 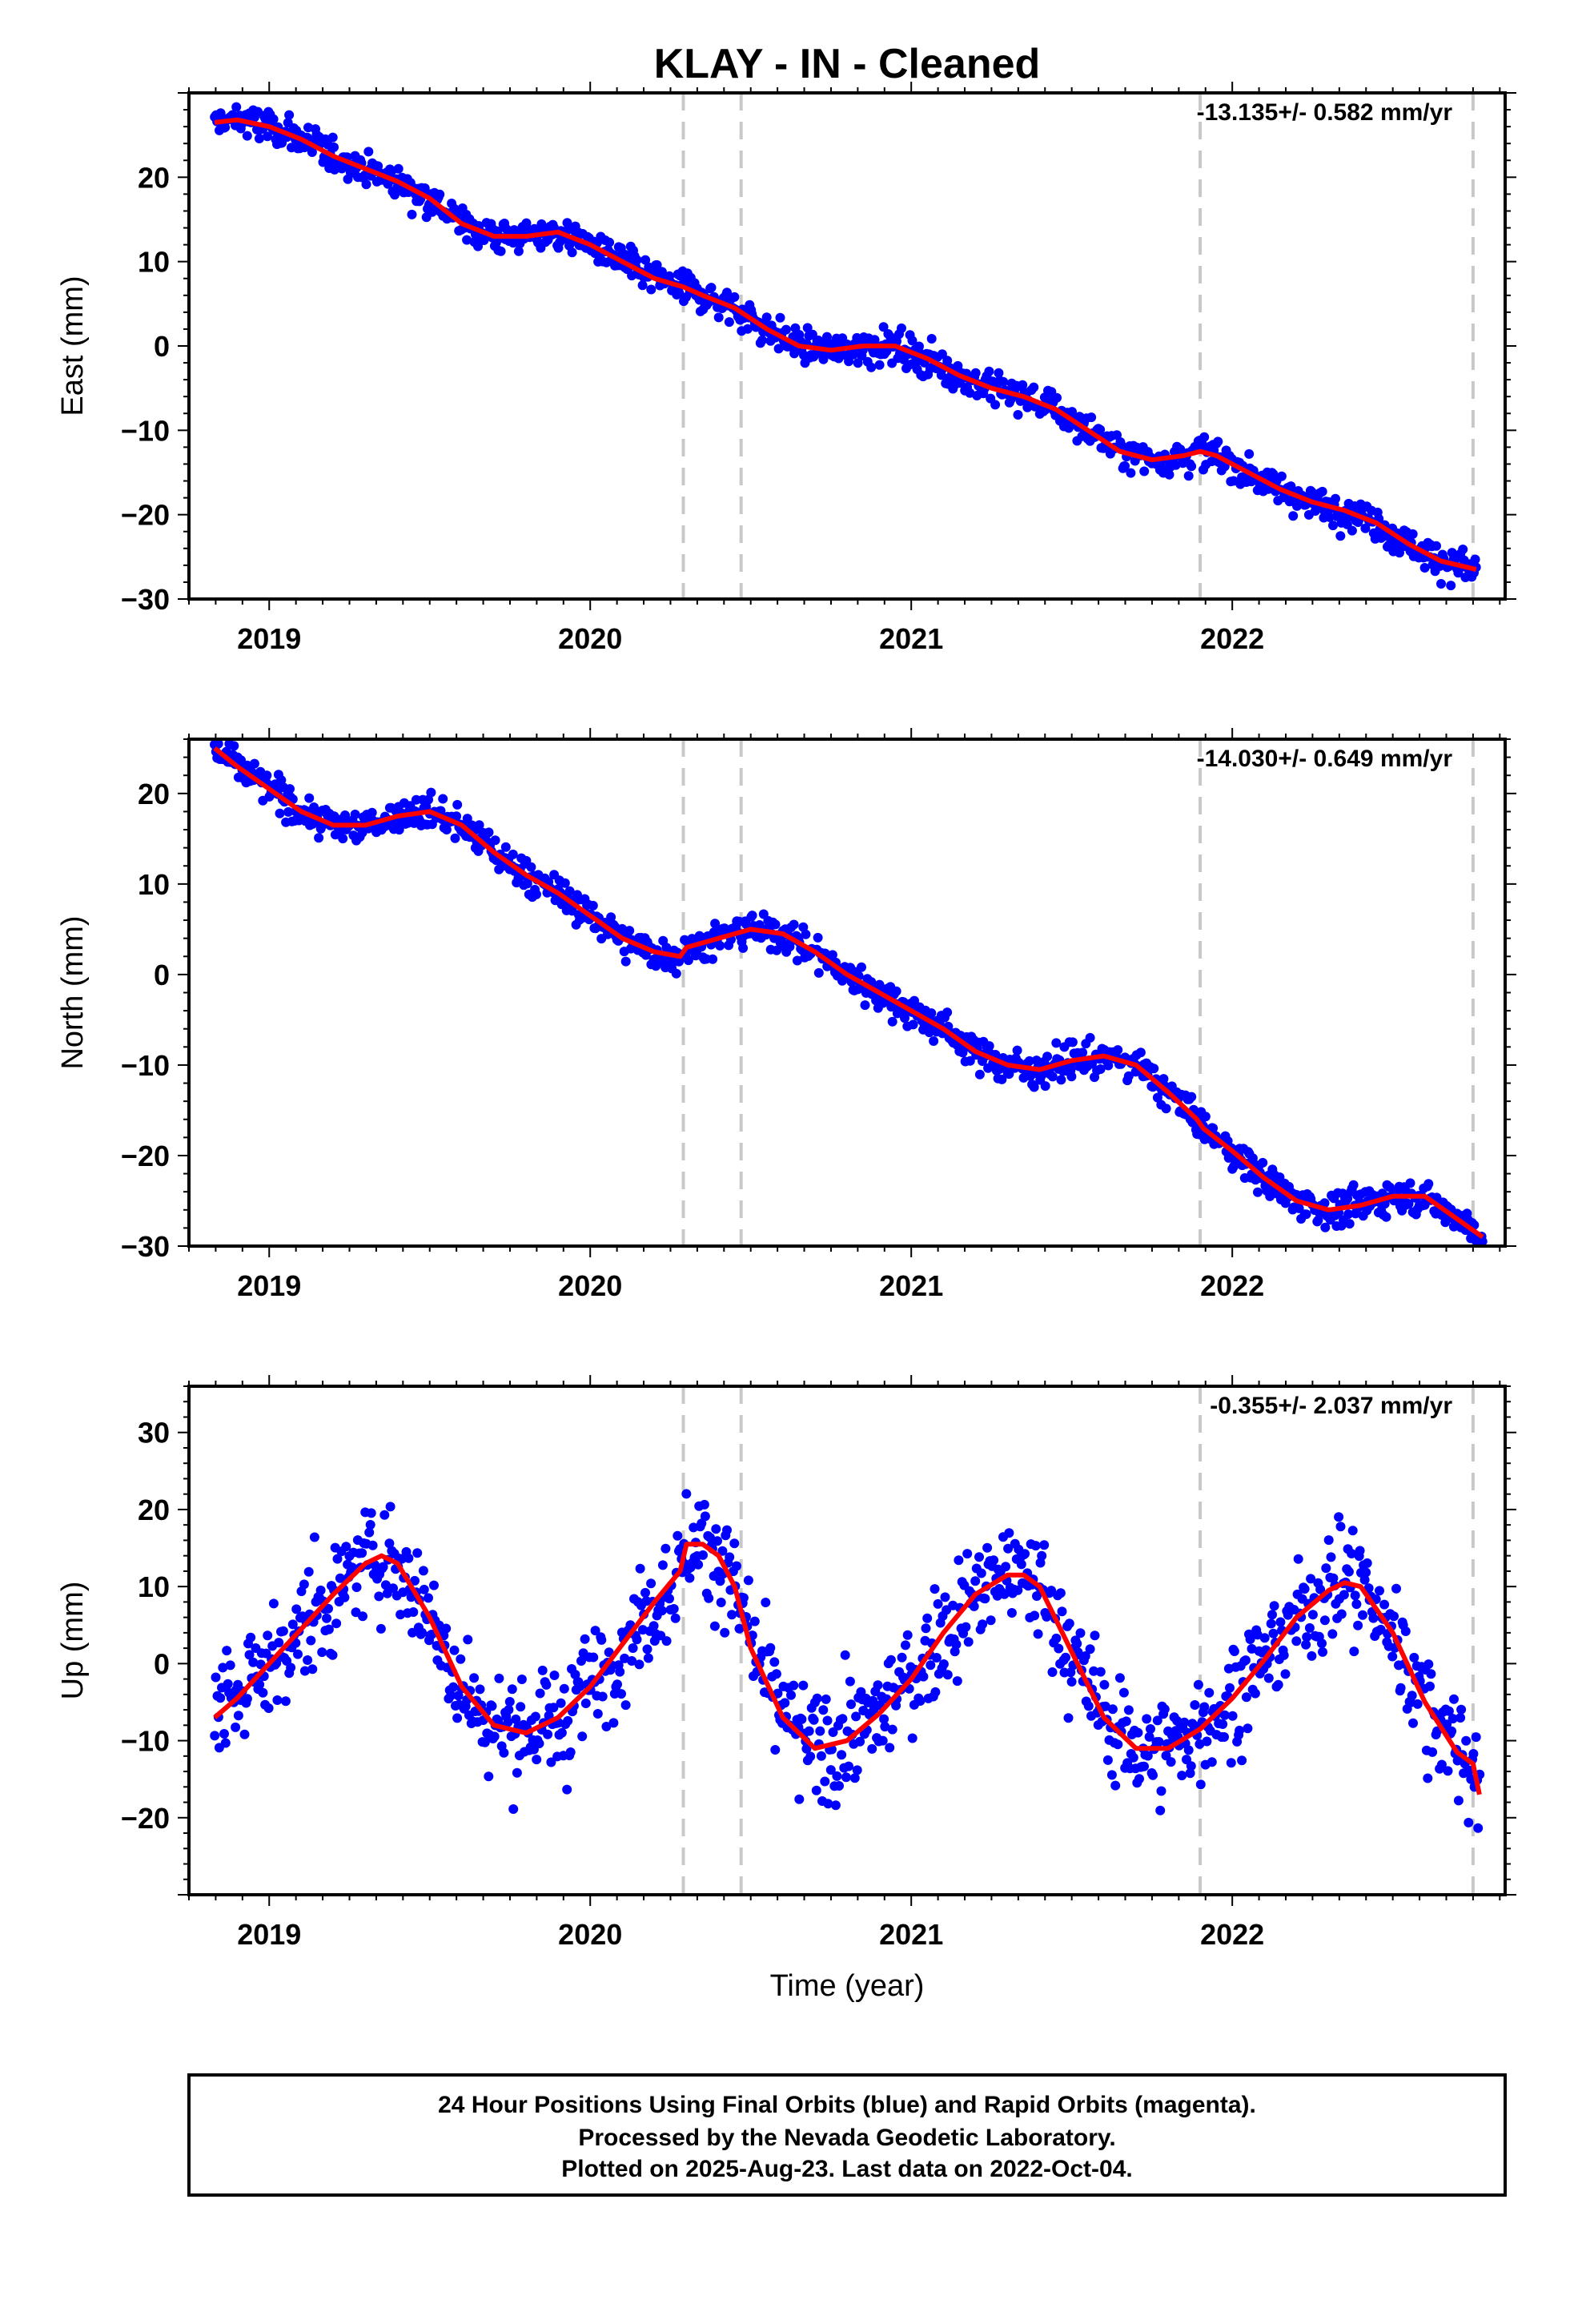 I want to click on x-tick-label: 2019, so click(x=269, y=1934).